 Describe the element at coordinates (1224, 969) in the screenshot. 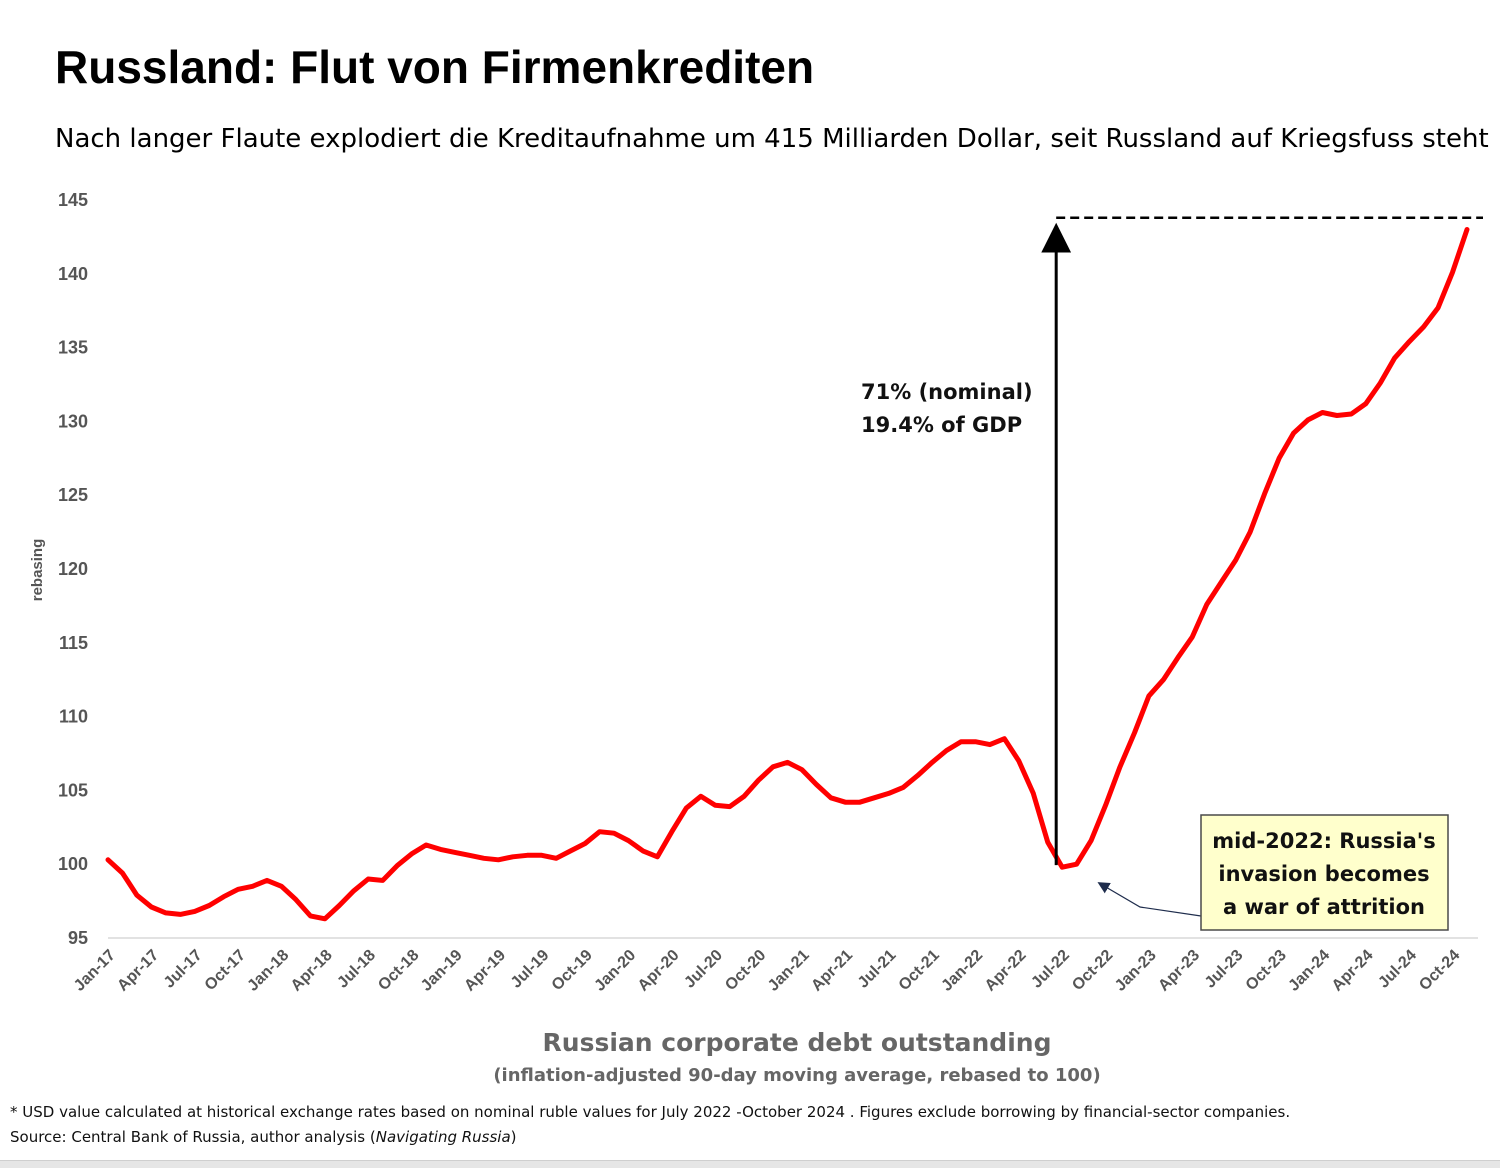

I see `x-tick-label: Jul-23` at that location.